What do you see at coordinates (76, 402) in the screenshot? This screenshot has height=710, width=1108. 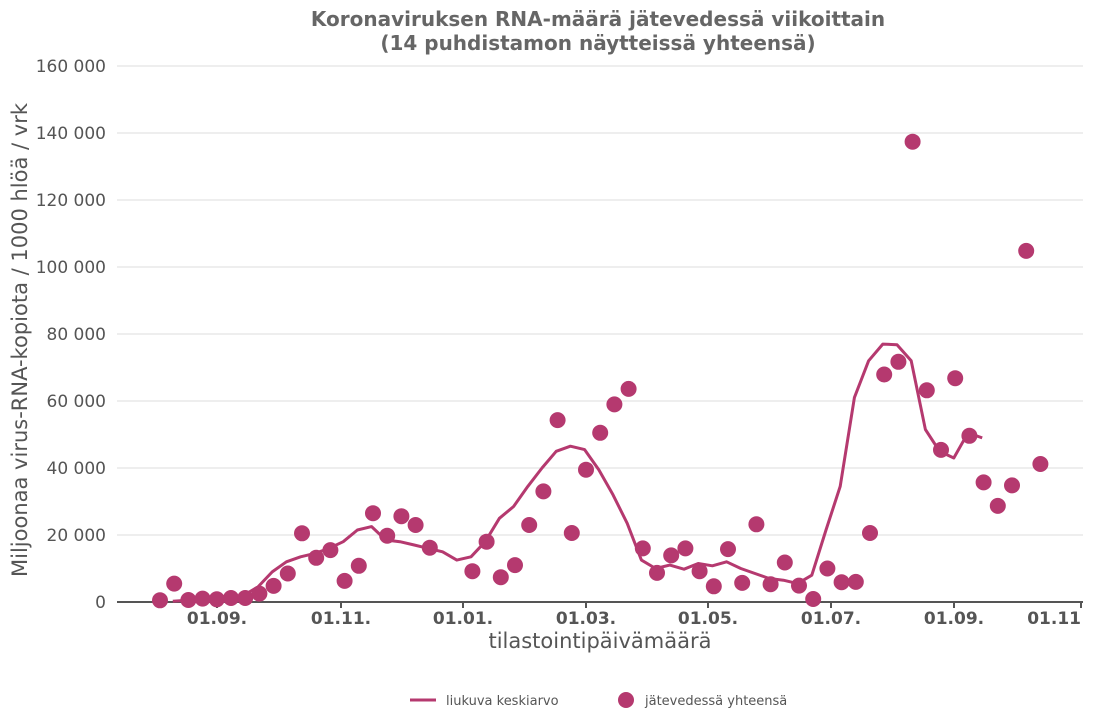 I see `y-tick-label: 60 000` at bounding box center [76, 402].